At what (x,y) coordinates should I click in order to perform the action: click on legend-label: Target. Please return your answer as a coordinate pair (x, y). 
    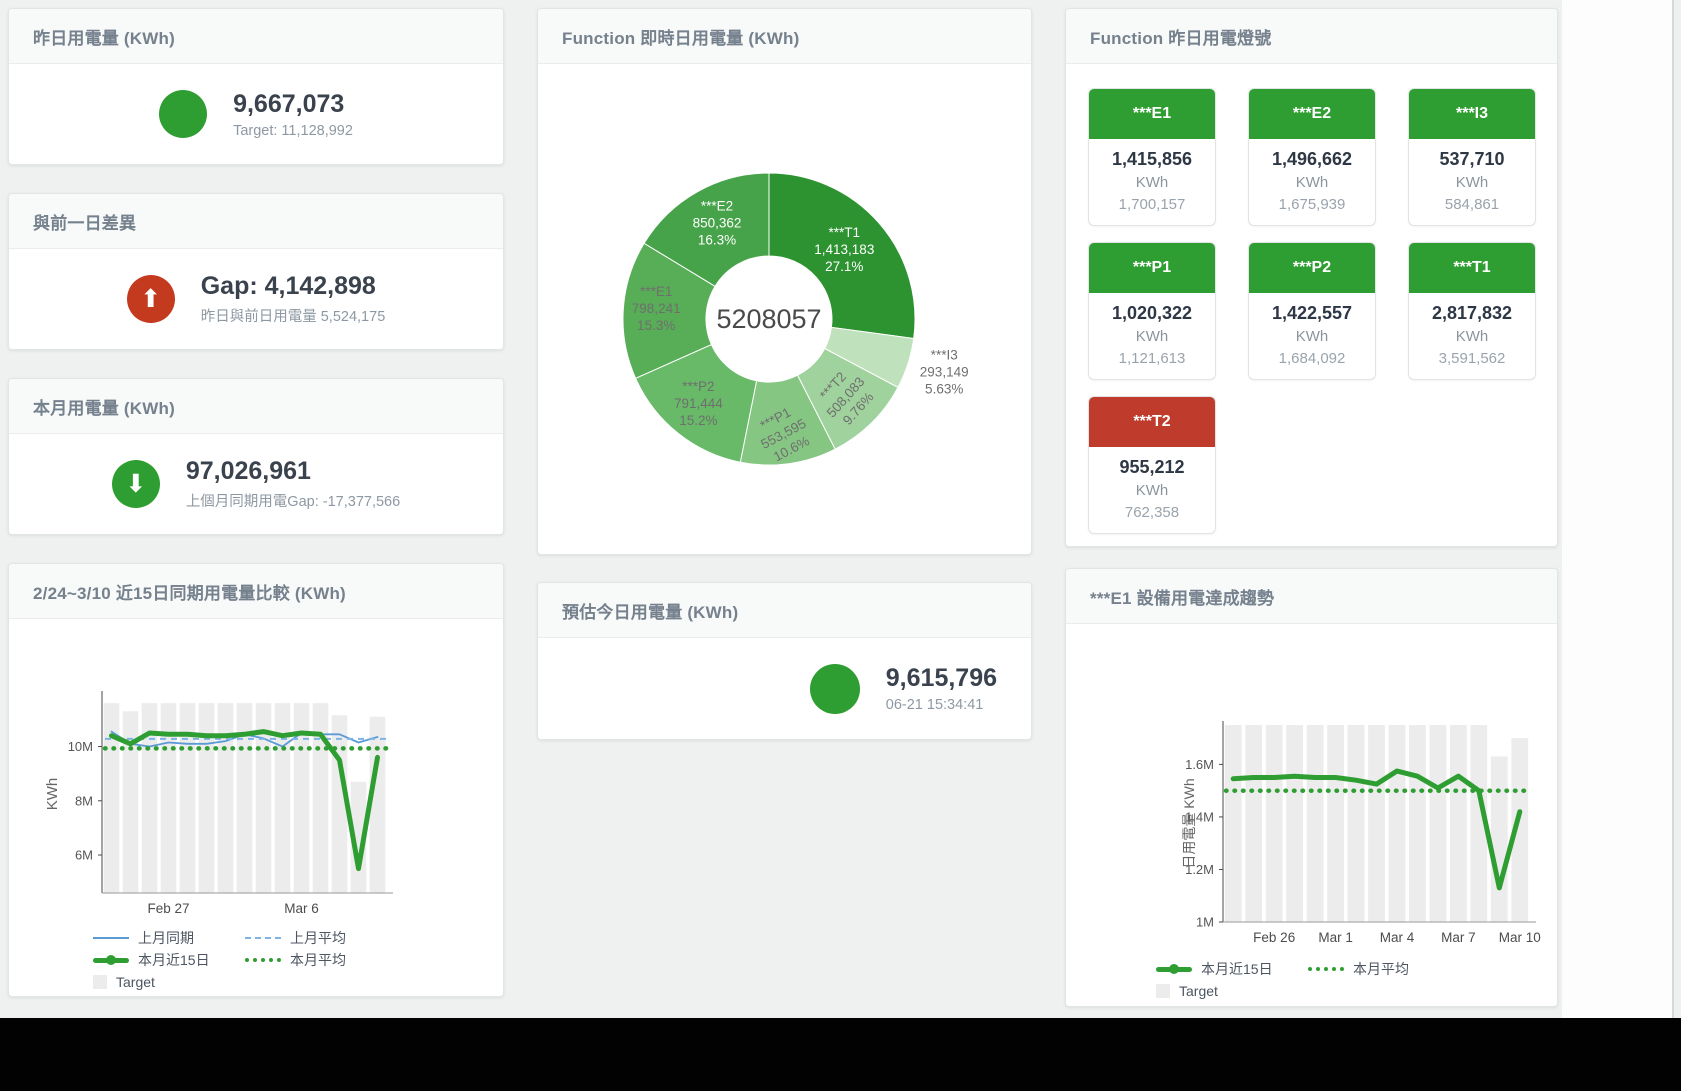
    Looking at the image, I should click on (135, 982).